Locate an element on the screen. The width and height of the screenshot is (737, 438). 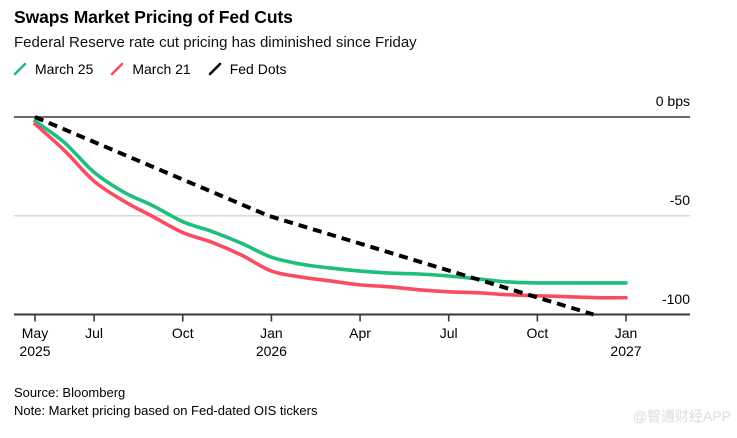
chart-title: Swaps Market Pricing of Fed Cuts is located at coordinates (153, 17).